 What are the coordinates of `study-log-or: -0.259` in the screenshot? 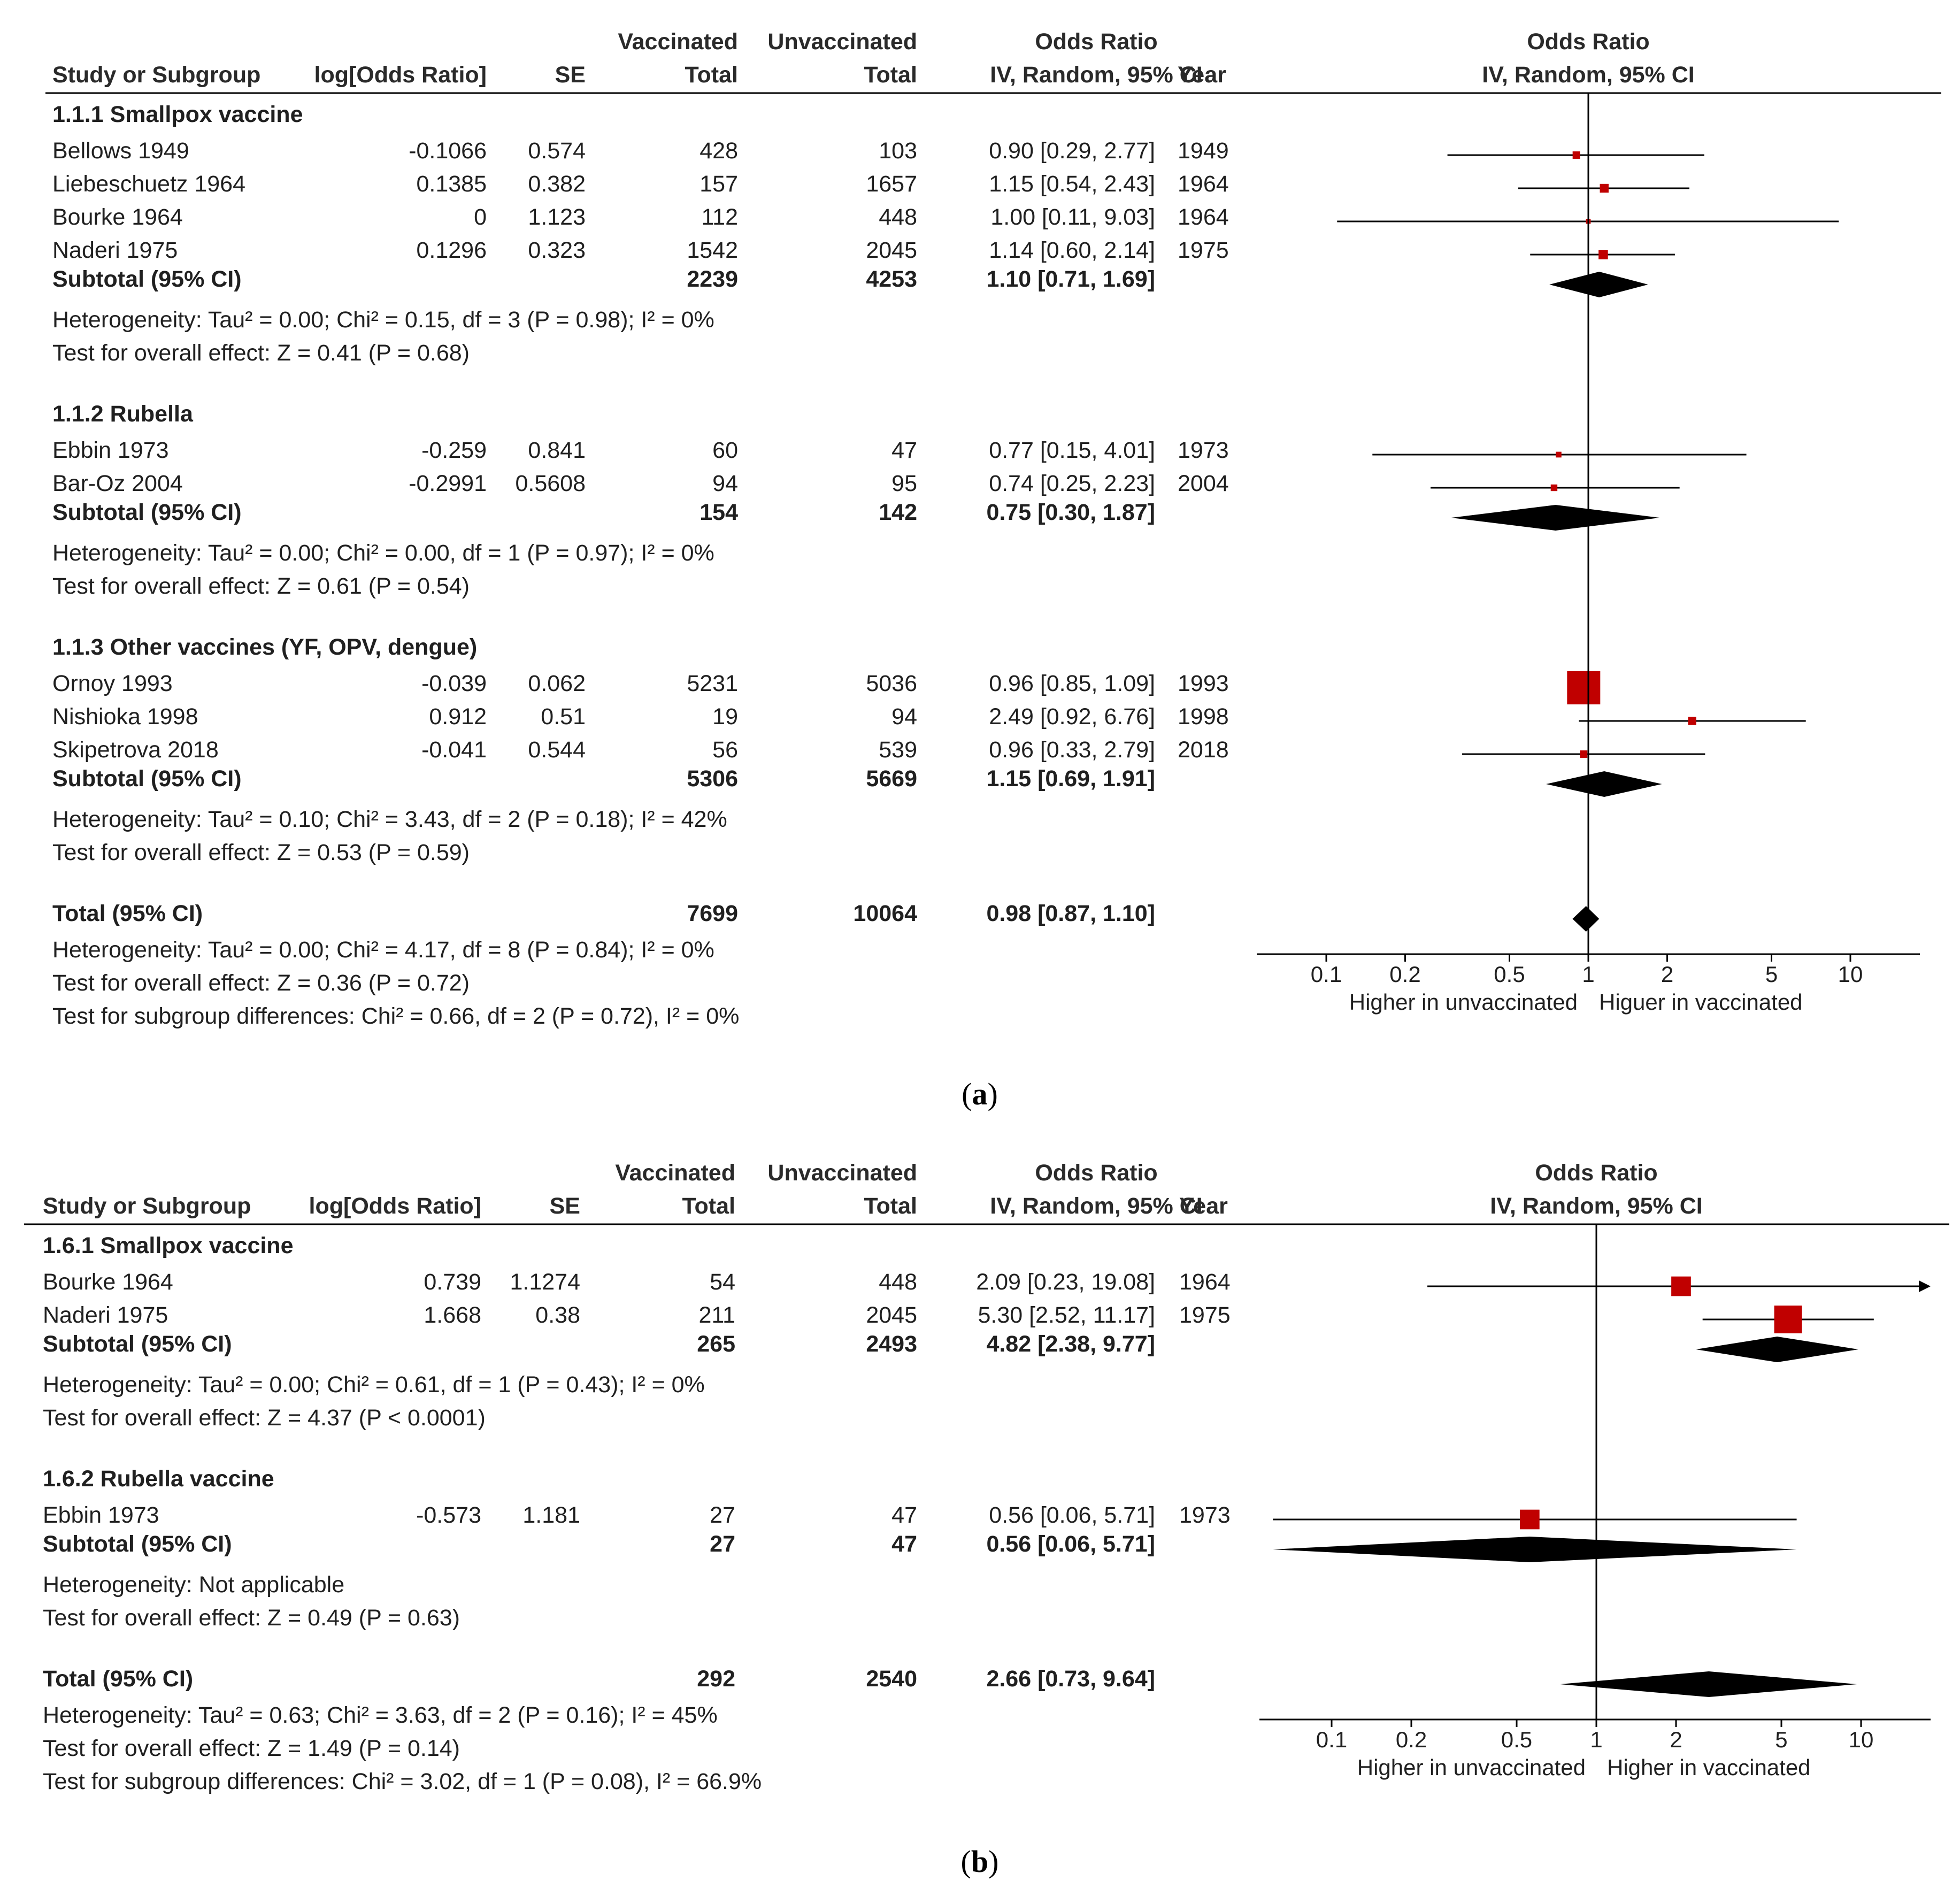 It's located at (454, 450).